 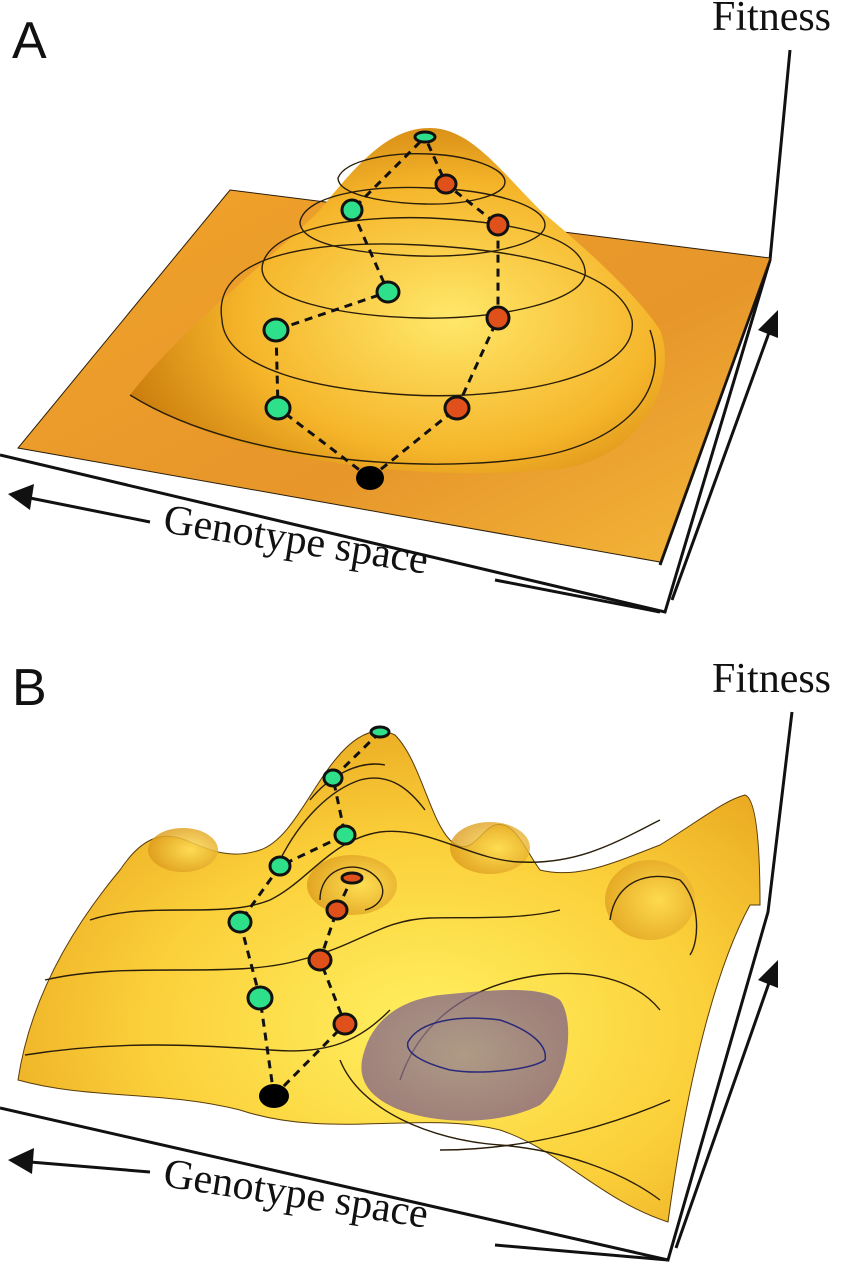 I want to click on green-path-a, so click(x=350, y=307).